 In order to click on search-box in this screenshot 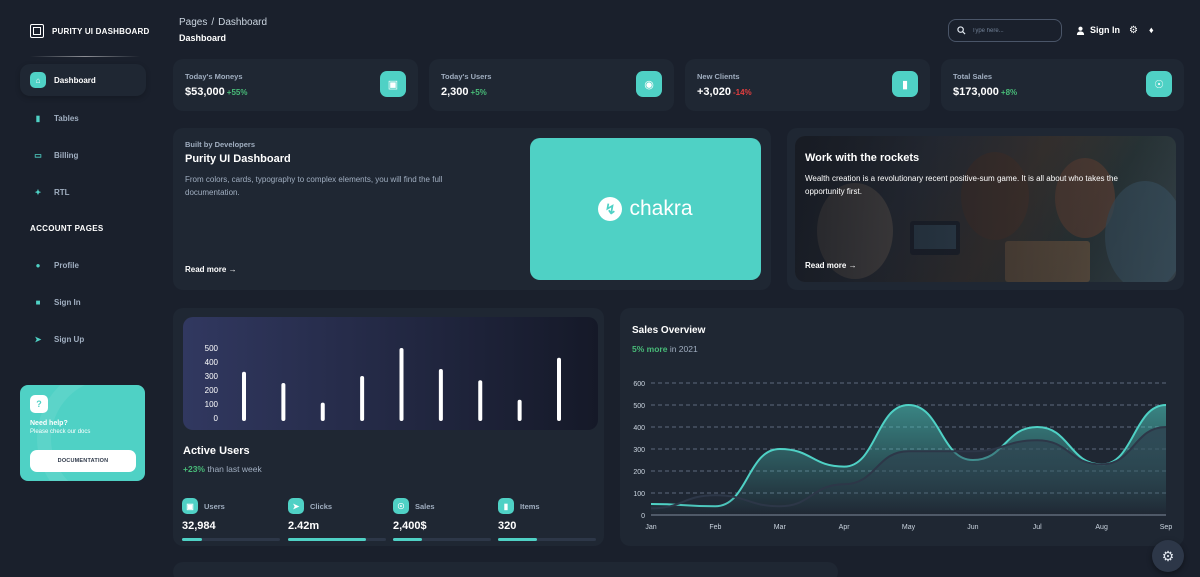, I will do `click(1005, 30)`.